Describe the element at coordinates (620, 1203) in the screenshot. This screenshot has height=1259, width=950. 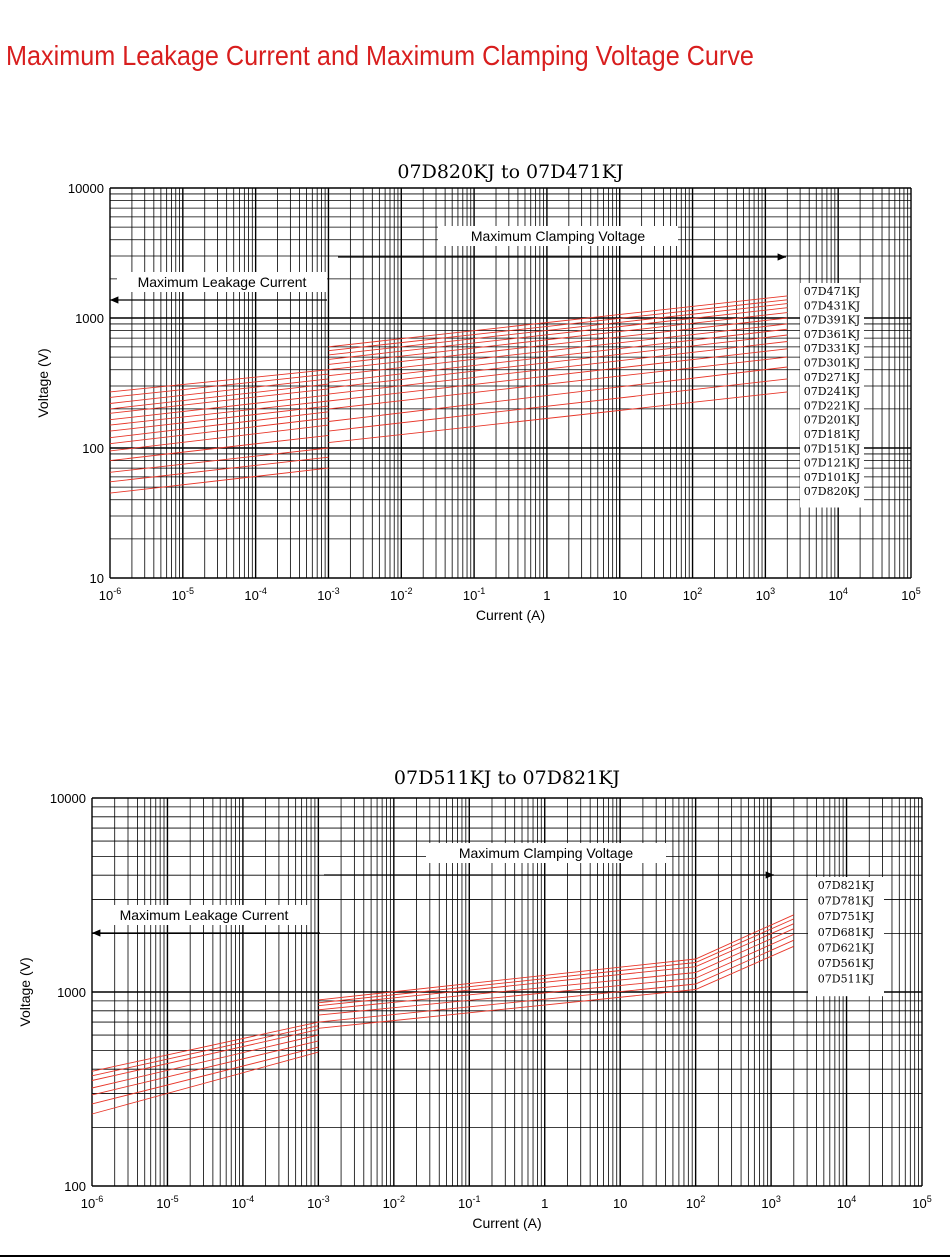
I see `x-tick-label: 10` at that location.